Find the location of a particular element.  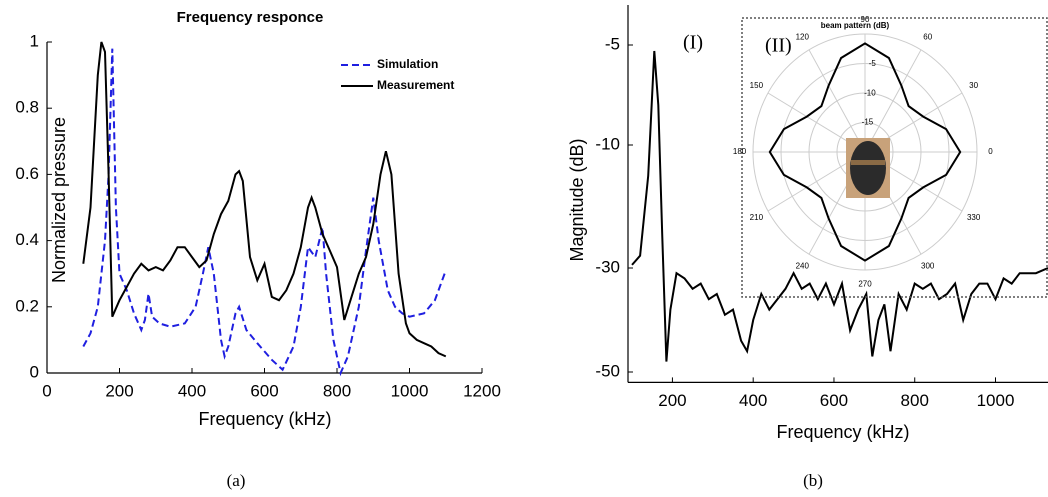

theta-tick-label: 240 is located at coordinates (803, 266).